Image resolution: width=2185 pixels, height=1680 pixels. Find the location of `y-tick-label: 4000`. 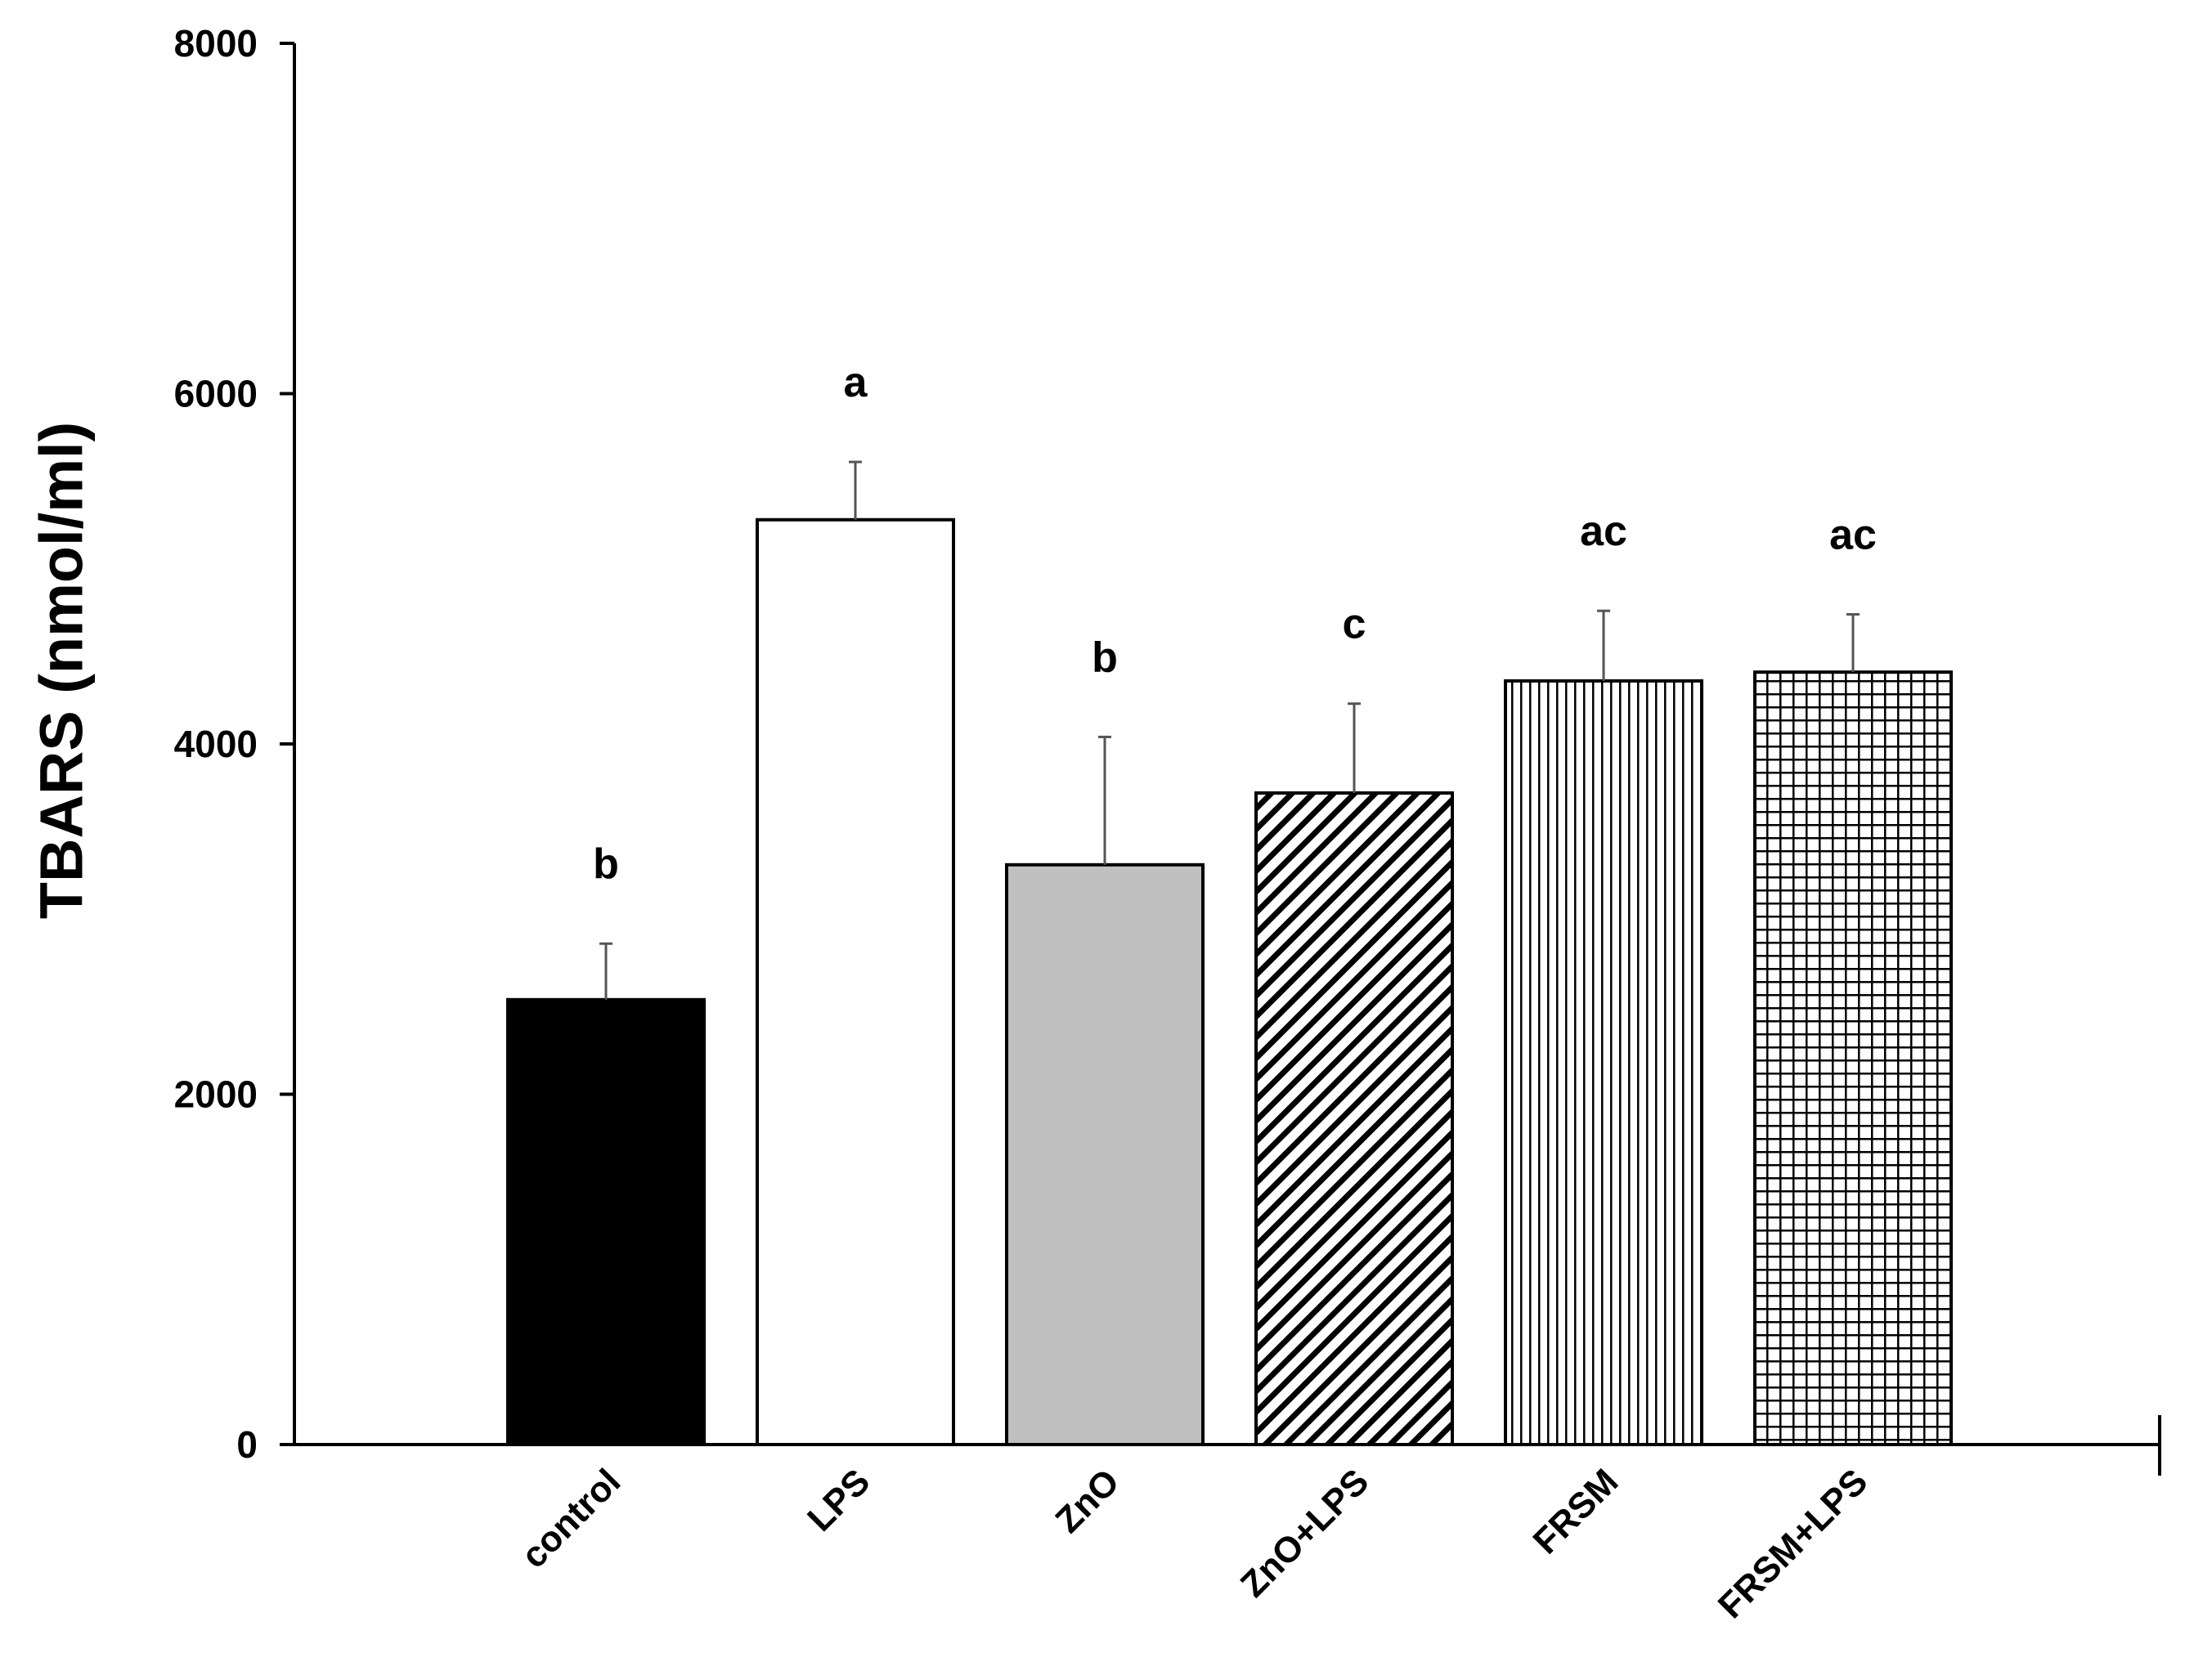

y-tick-label: 4000 is located at coordinates (216, 744).